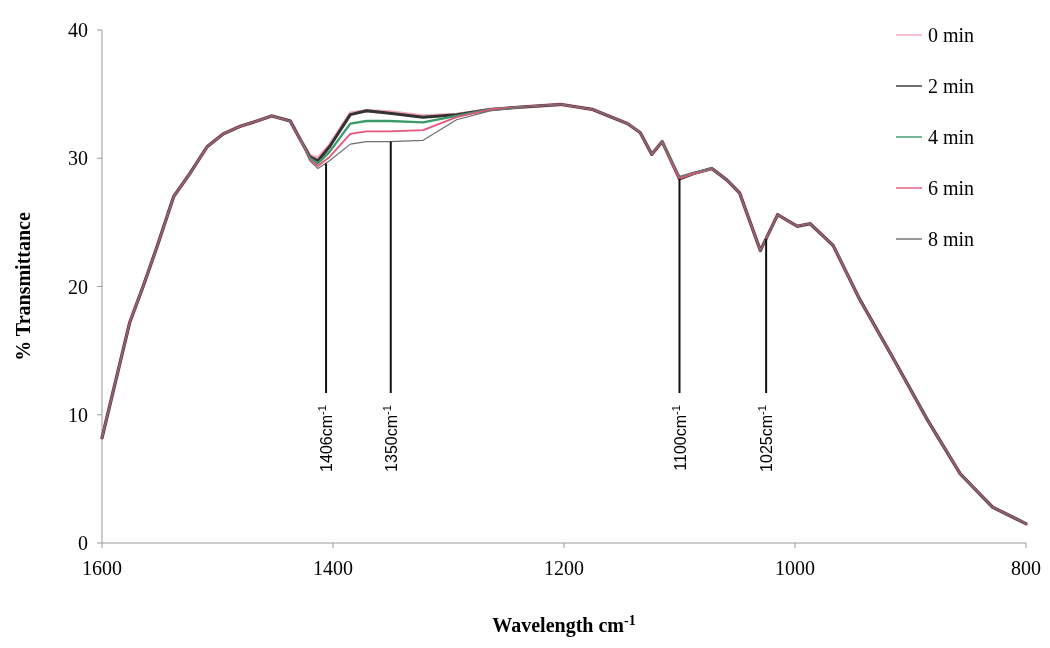 The image size is (1050, 648). What do you see at coordinates (1026, 568) in the screenshot?
I see `x-tick-label: 800` at bounding box center [1026, 568].